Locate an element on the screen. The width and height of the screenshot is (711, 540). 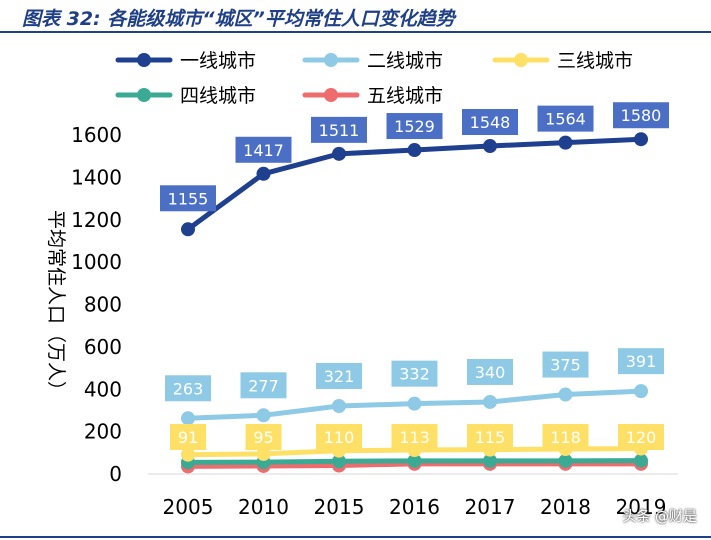
y-tick-label: 1400 is located at coordinates (96, 177).